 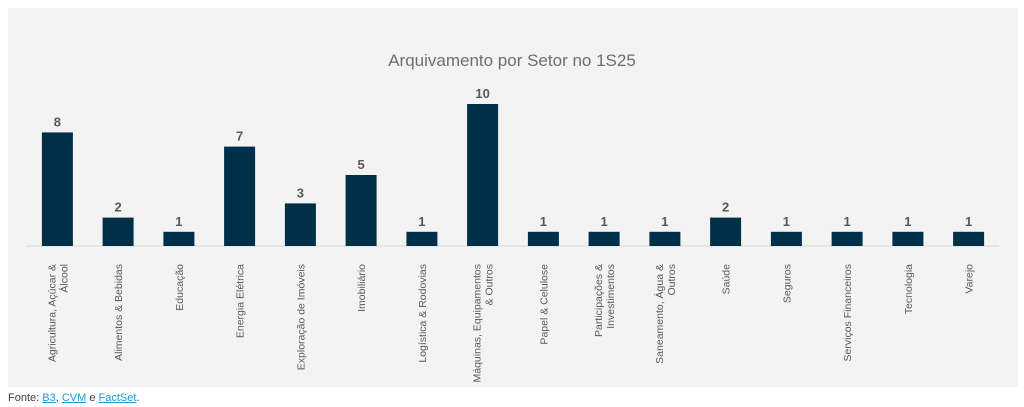 What do you see at coordinates (484, 323) in the screenshot?
I see `x-tick-label: Máquinas, Equipamentos& Outros` at bounding box center [484, 323].